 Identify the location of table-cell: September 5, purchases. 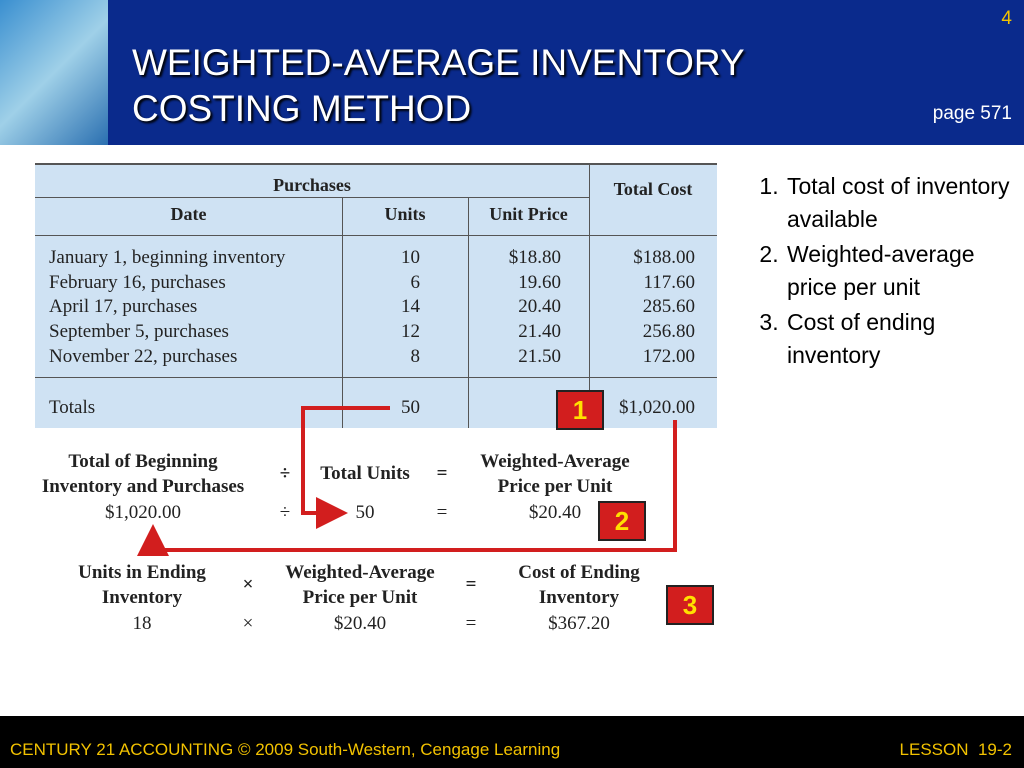
(139, 332).